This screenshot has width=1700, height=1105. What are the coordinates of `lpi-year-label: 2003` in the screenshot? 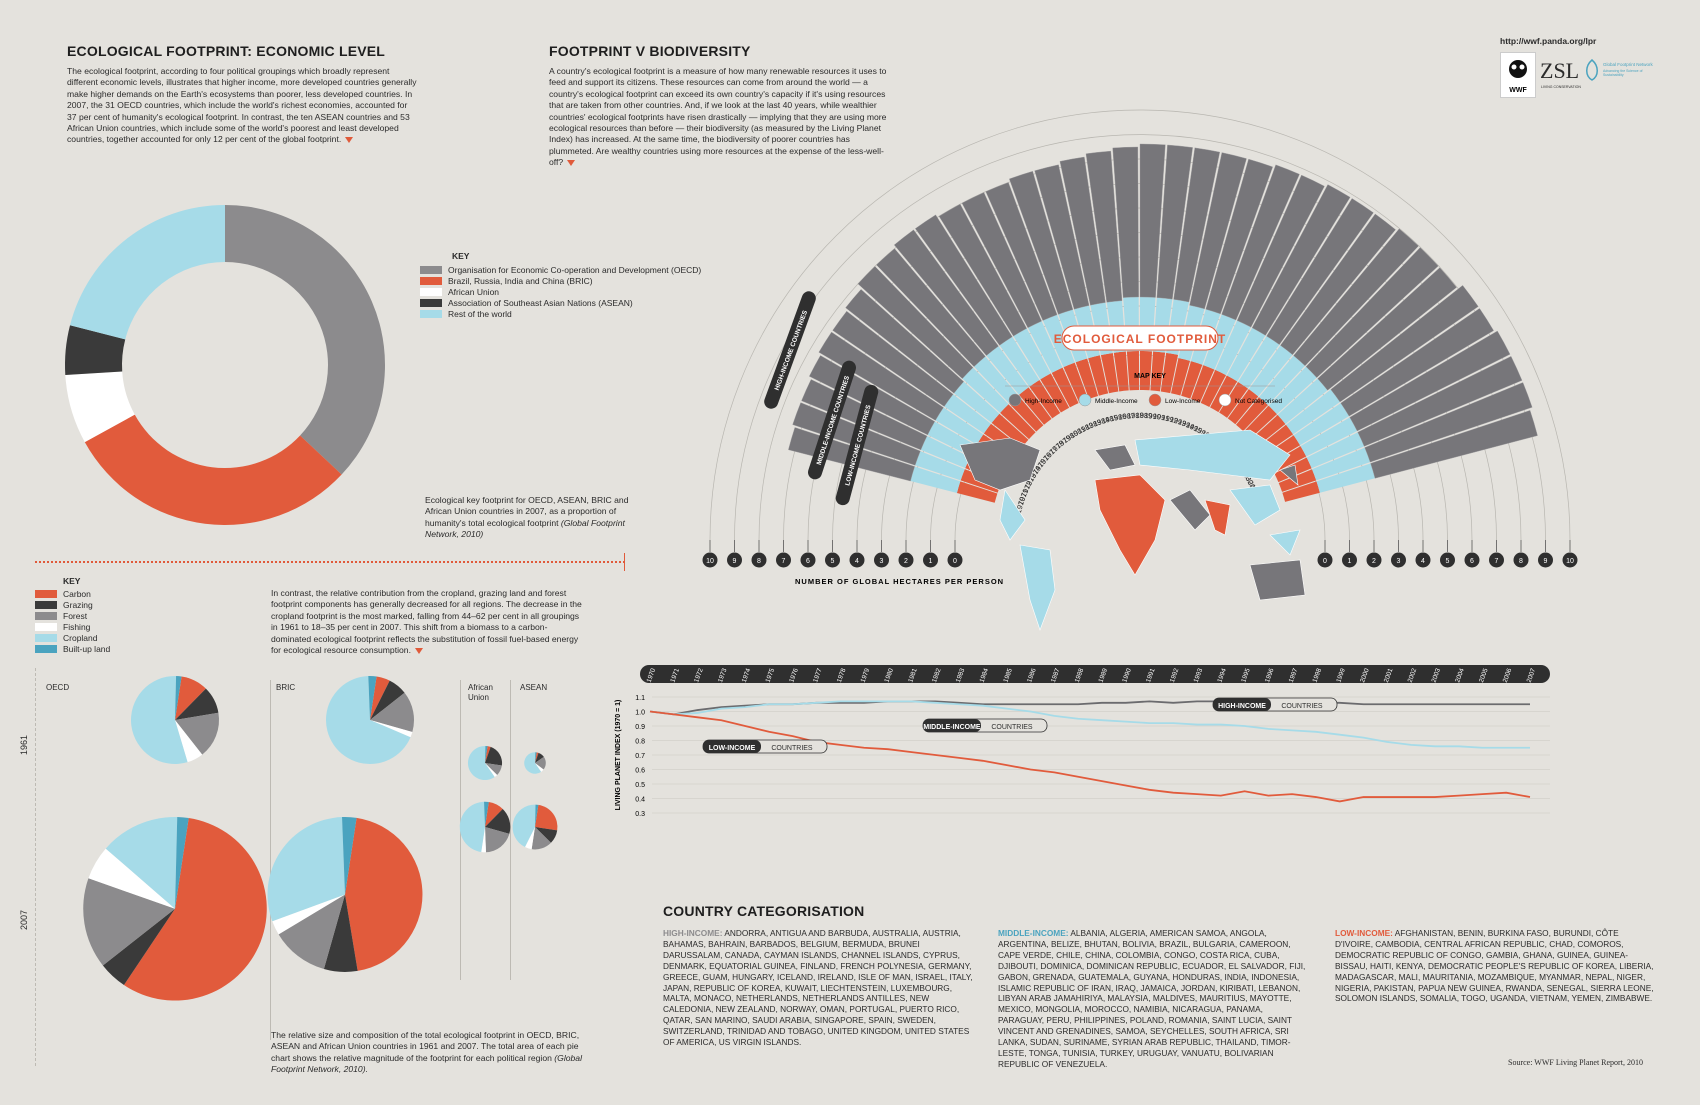 It's located at (1437, 675).